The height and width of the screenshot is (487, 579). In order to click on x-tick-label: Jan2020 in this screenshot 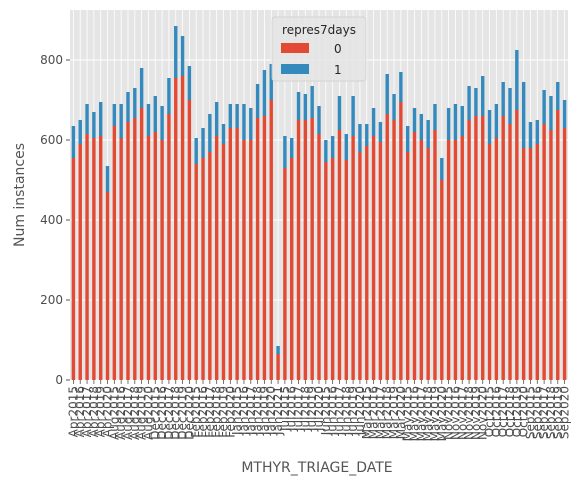, I will do `click(271, 411)`.